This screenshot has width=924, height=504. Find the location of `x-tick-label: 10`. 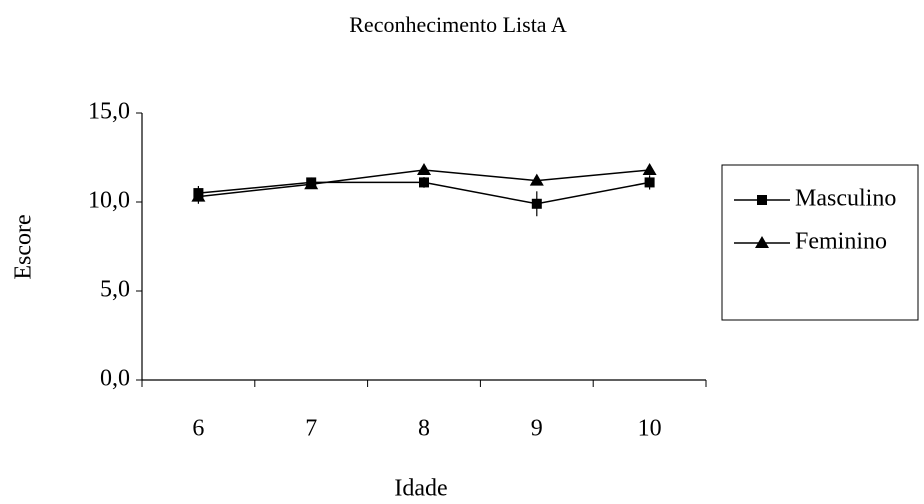

x-tick-label: 10 is located at coordinates (650, 429).